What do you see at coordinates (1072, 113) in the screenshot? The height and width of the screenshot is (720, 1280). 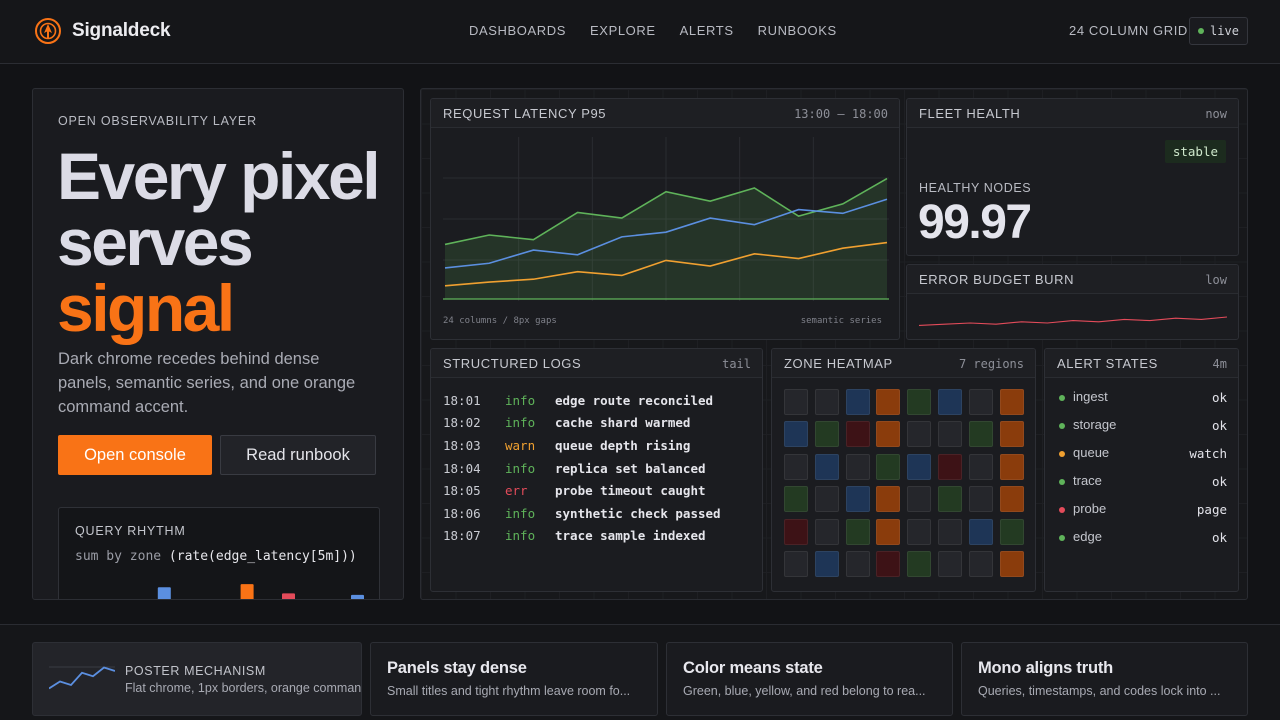 I see `fleet-panel-header: FLEET HEALTH now` at bounding box center [1072, 113].